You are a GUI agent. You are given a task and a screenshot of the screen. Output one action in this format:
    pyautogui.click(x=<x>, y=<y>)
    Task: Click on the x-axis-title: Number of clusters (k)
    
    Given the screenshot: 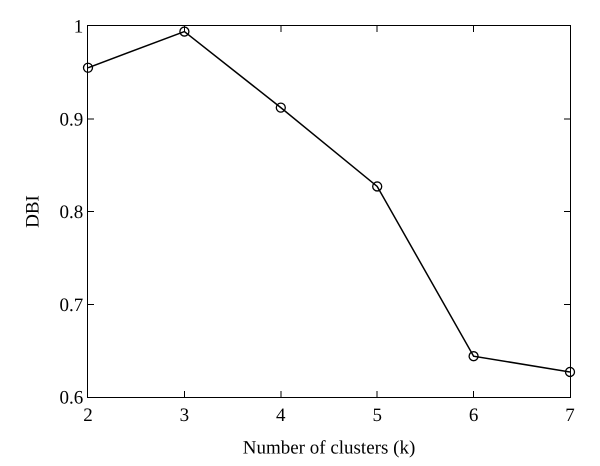 What is the action you would take?
    pyautogui.click(x=329, y=448)
    